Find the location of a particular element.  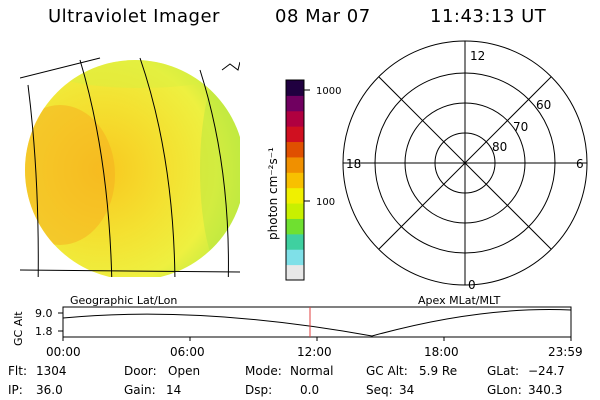

seq-label: Seq: is located at coordinates (379, 390).